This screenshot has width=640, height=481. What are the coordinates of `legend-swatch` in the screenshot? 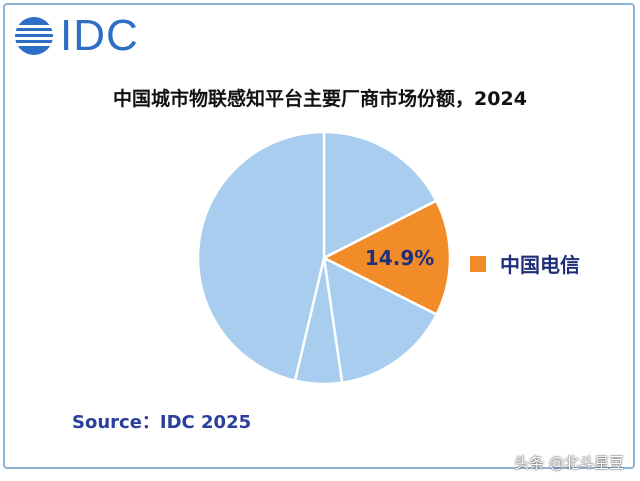 It's located at (478, 263).